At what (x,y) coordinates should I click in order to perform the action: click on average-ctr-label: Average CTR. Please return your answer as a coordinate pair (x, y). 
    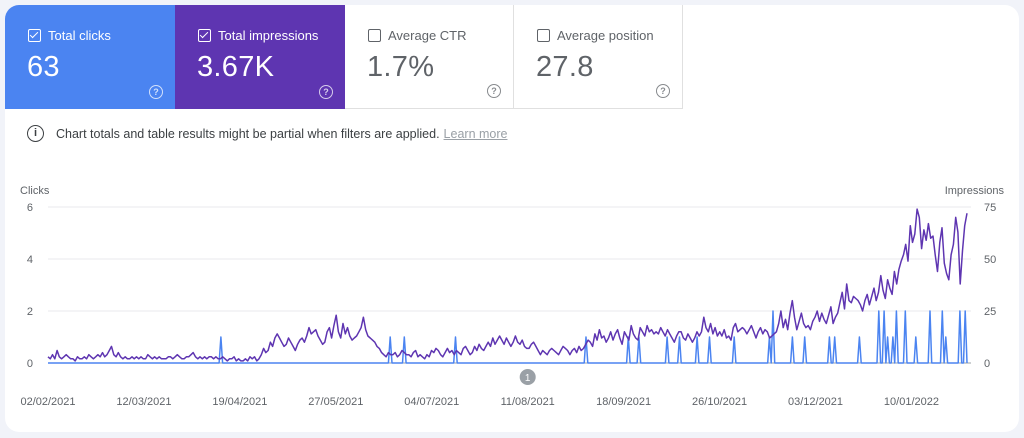
    Looking at the image, I should click on (427, 35).